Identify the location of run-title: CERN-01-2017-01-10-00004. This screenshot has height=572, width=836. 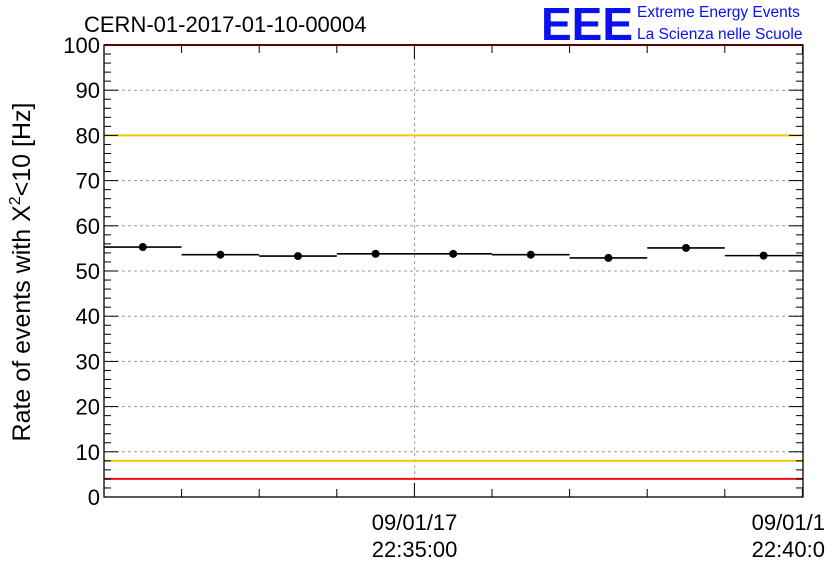
(225, 24).